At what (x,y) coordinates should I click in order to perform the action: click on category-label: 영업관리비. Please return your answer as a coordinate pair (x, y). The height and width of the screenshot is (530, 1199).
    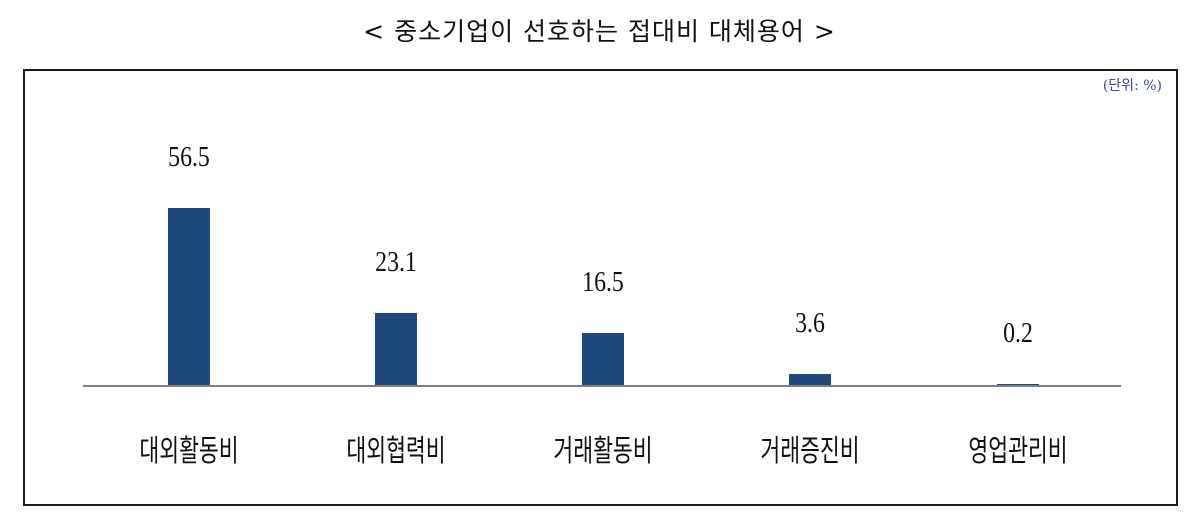
    Looking at the image, I should click on (1018, 451).